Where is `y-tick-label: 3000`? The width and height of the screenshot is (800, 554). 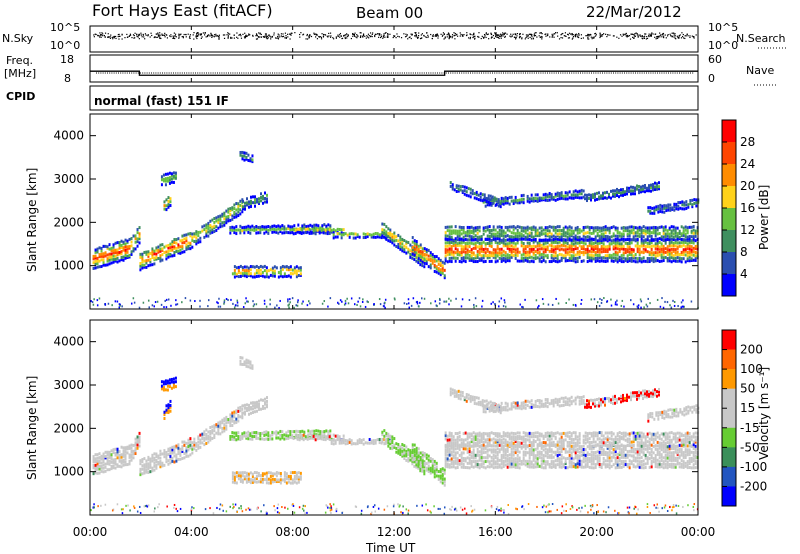 y-tick-label: 3000 is located at coordinates (68, 179).